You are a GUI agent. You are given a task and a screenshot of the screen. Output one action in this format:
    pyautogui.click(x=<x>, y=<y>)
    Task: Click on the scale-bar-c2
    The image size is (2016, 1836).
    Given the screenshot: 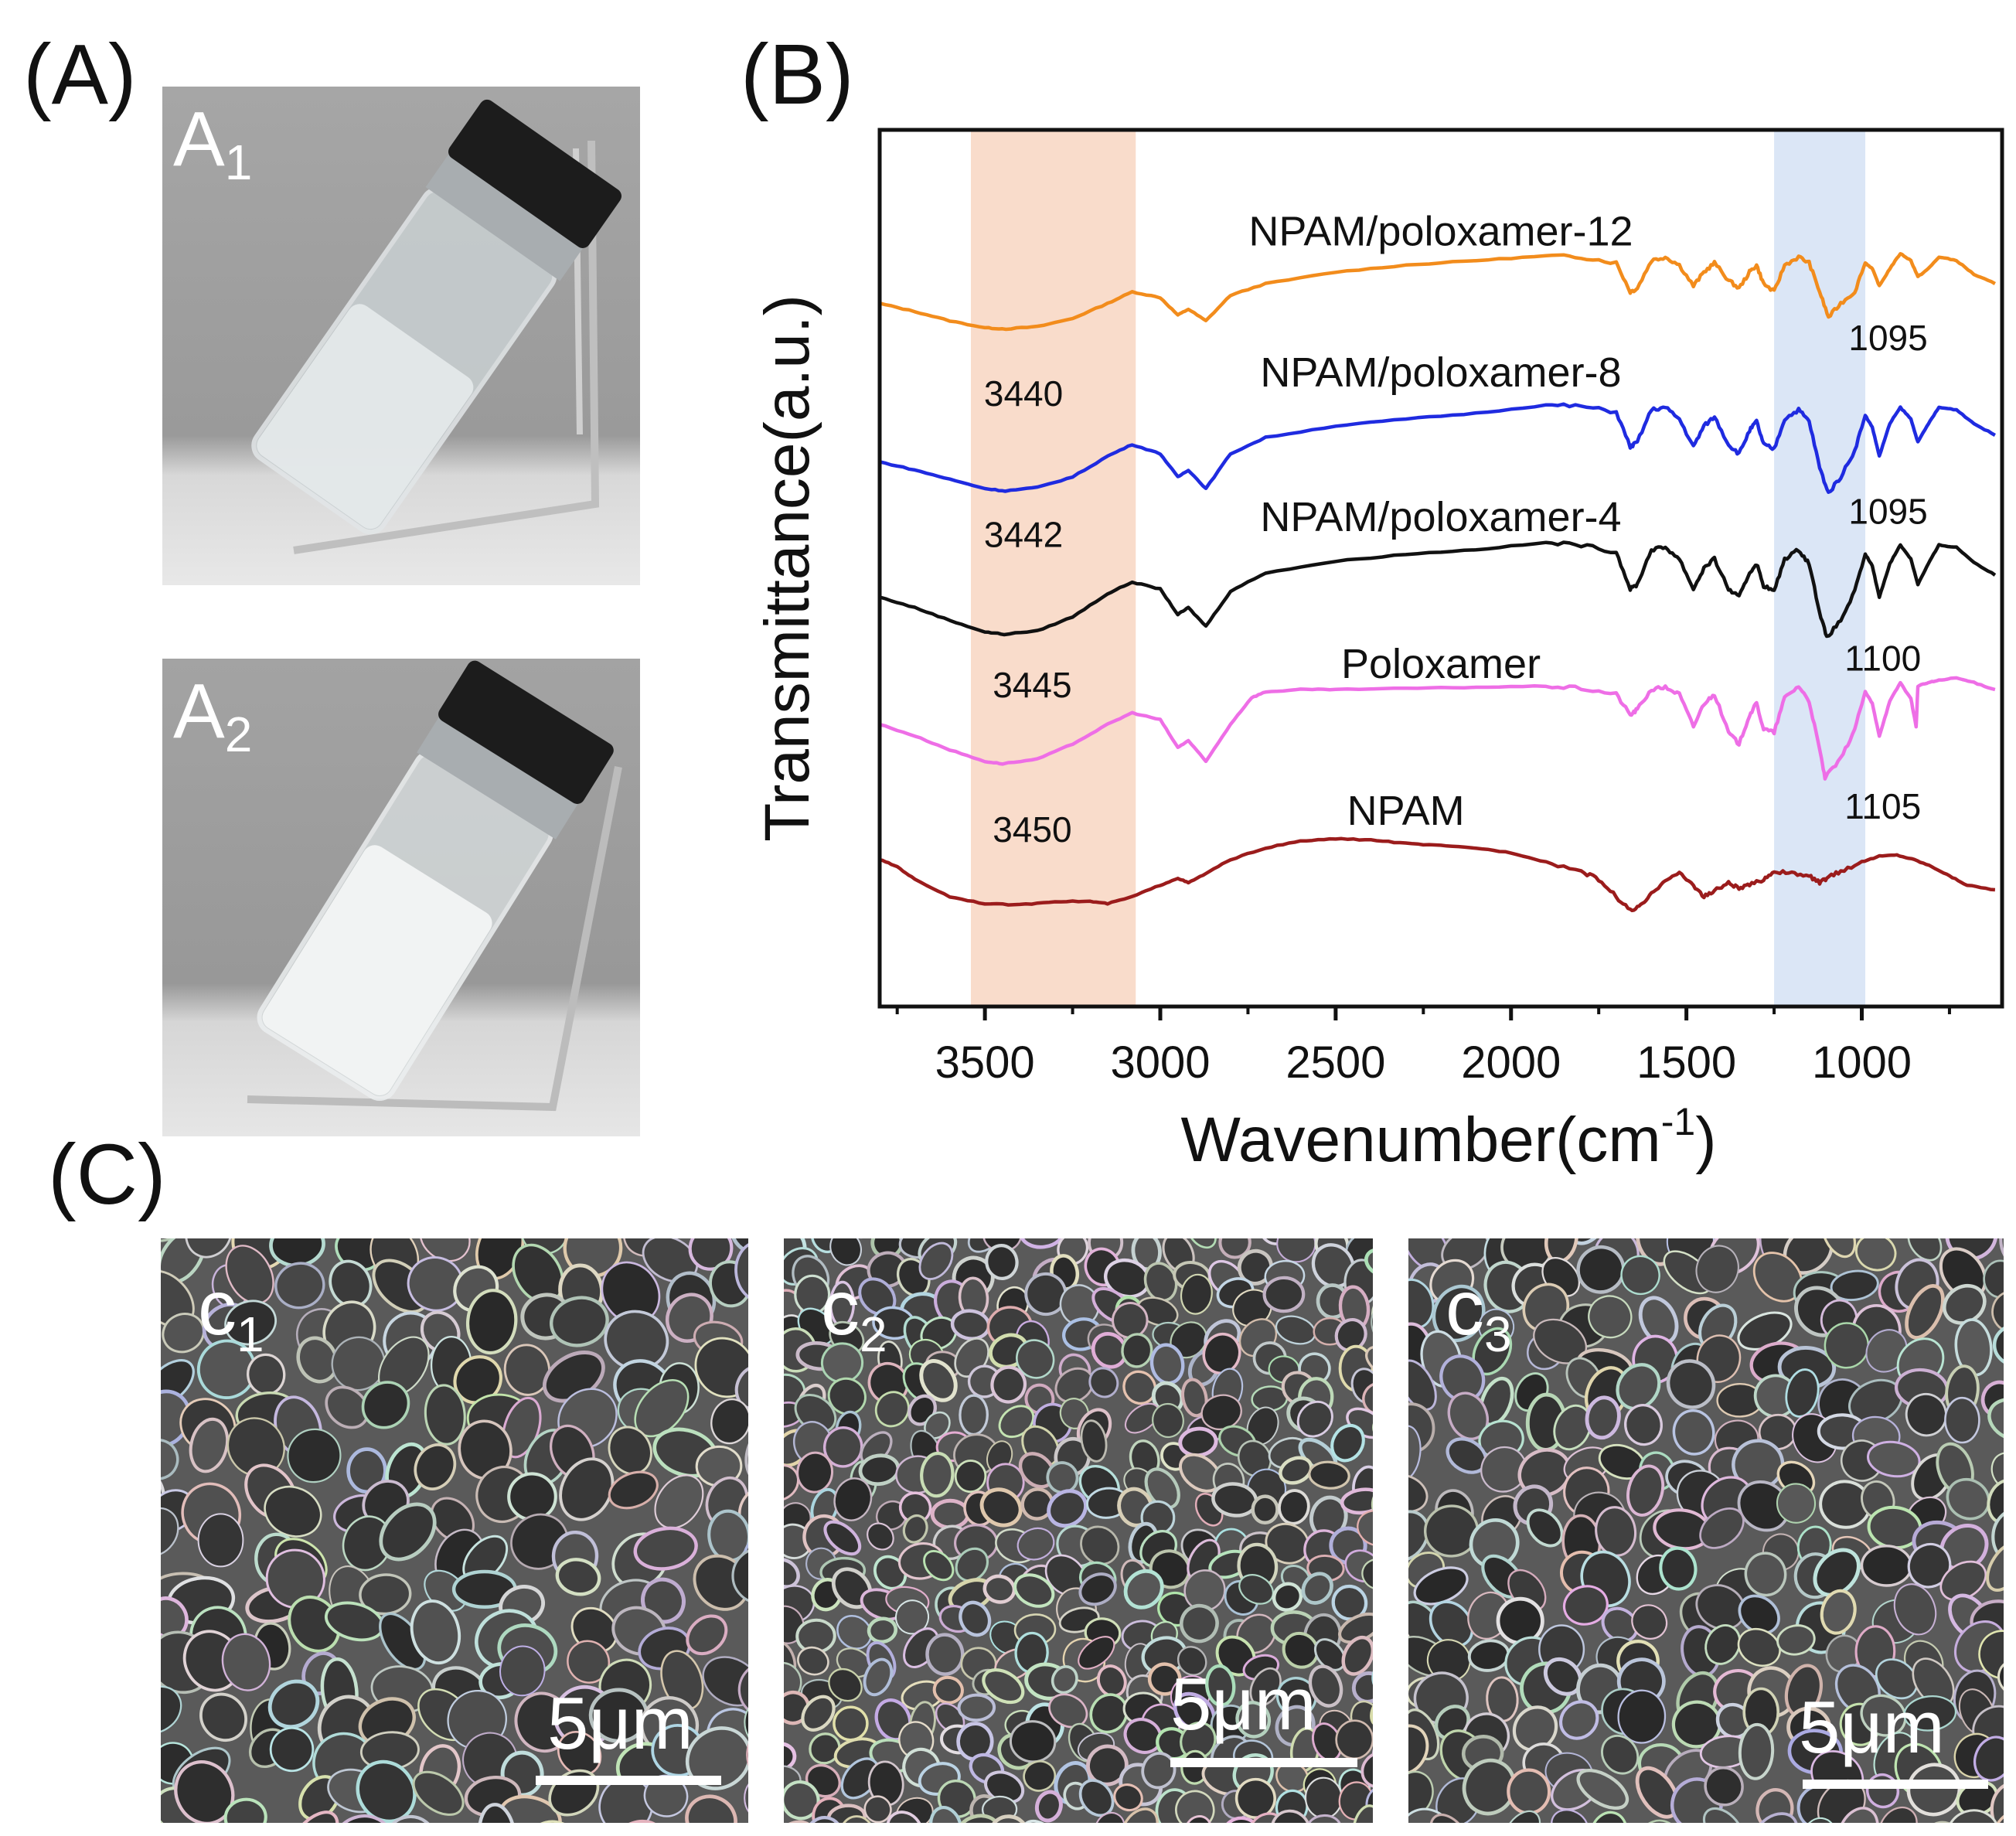 What is the action you would take?
    pyautogui.click(x=1263, y=1762)
    